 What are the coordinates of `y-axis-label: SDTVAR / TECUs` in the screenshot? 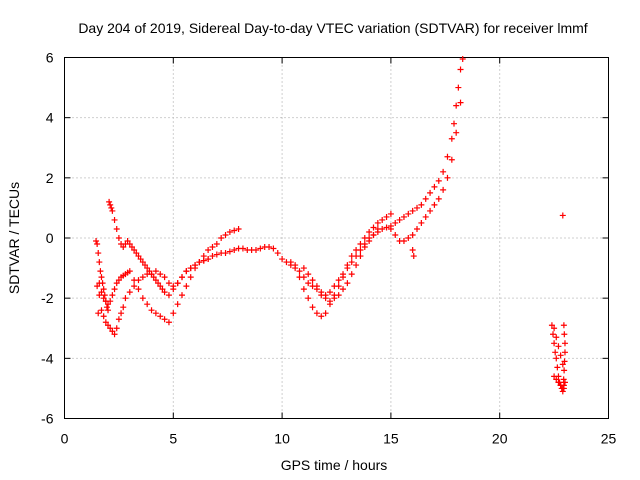 It's located at (14, 238).